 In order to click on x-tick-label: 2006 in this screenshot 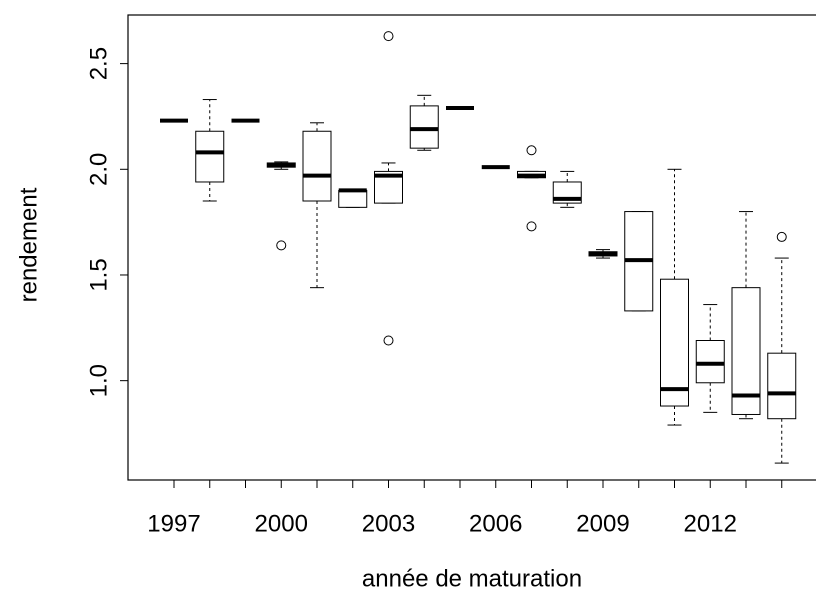, I will do `click(495, 523)`.